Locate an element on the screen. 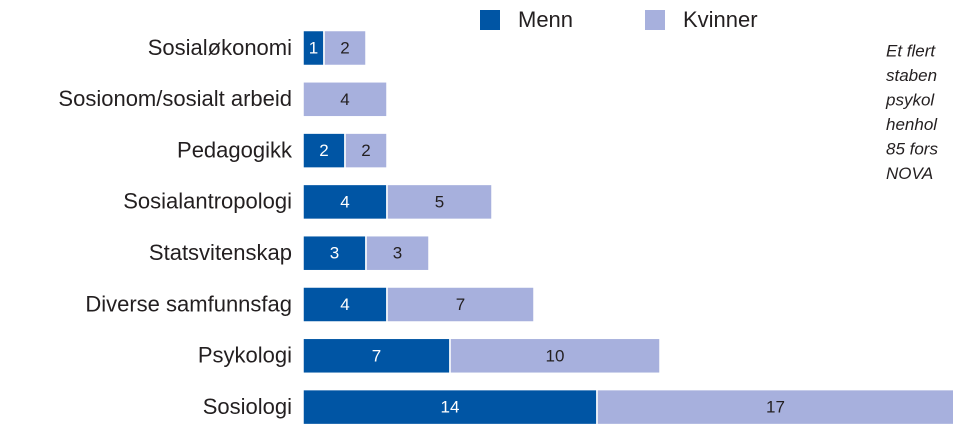 This screenshot has width=953, height=424. annotation: psykol is located at coordinates (910, 99).